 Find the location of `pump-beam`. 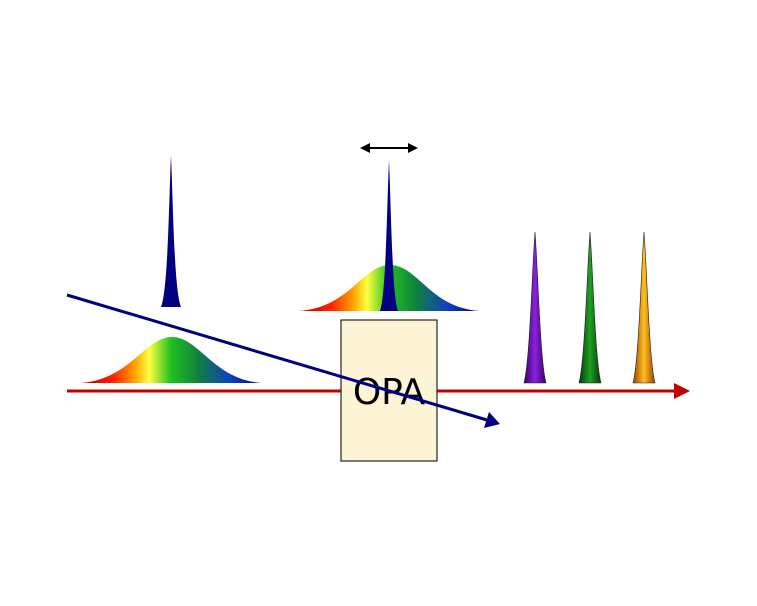

pump-beam is located at coordinates (277, 357).